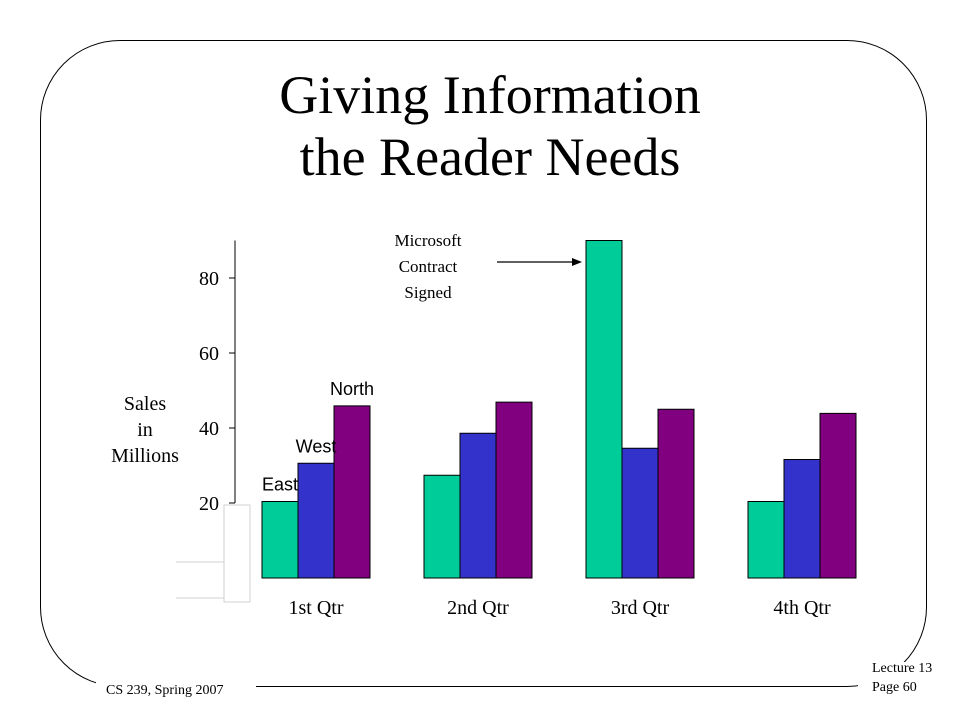  I want to click on annotation-text-line: Signed, so click(428, 292).